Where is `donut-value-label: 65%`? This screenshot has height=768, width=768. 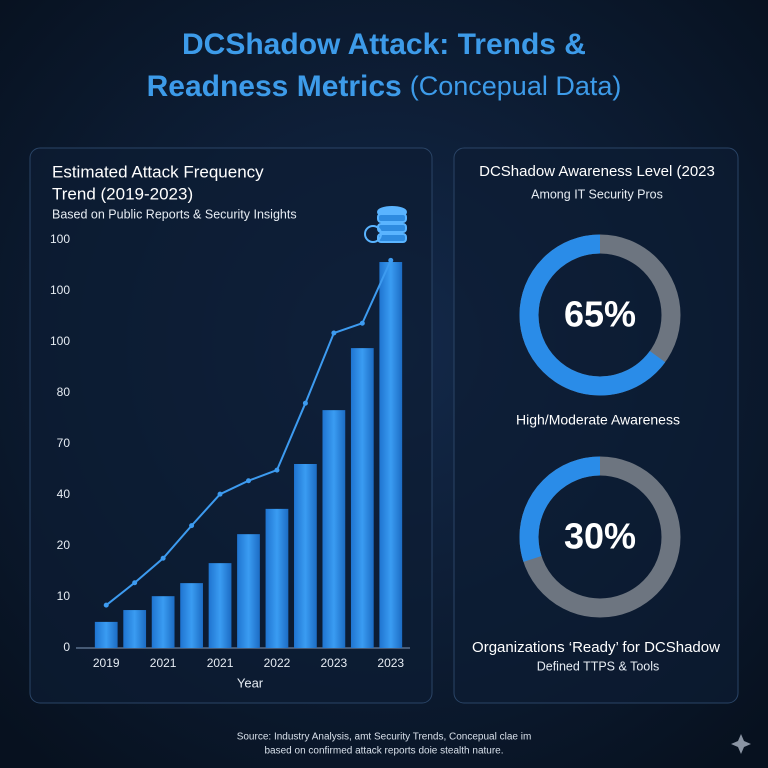
donut-value-label: 65% is located at coordinates (600, 314).